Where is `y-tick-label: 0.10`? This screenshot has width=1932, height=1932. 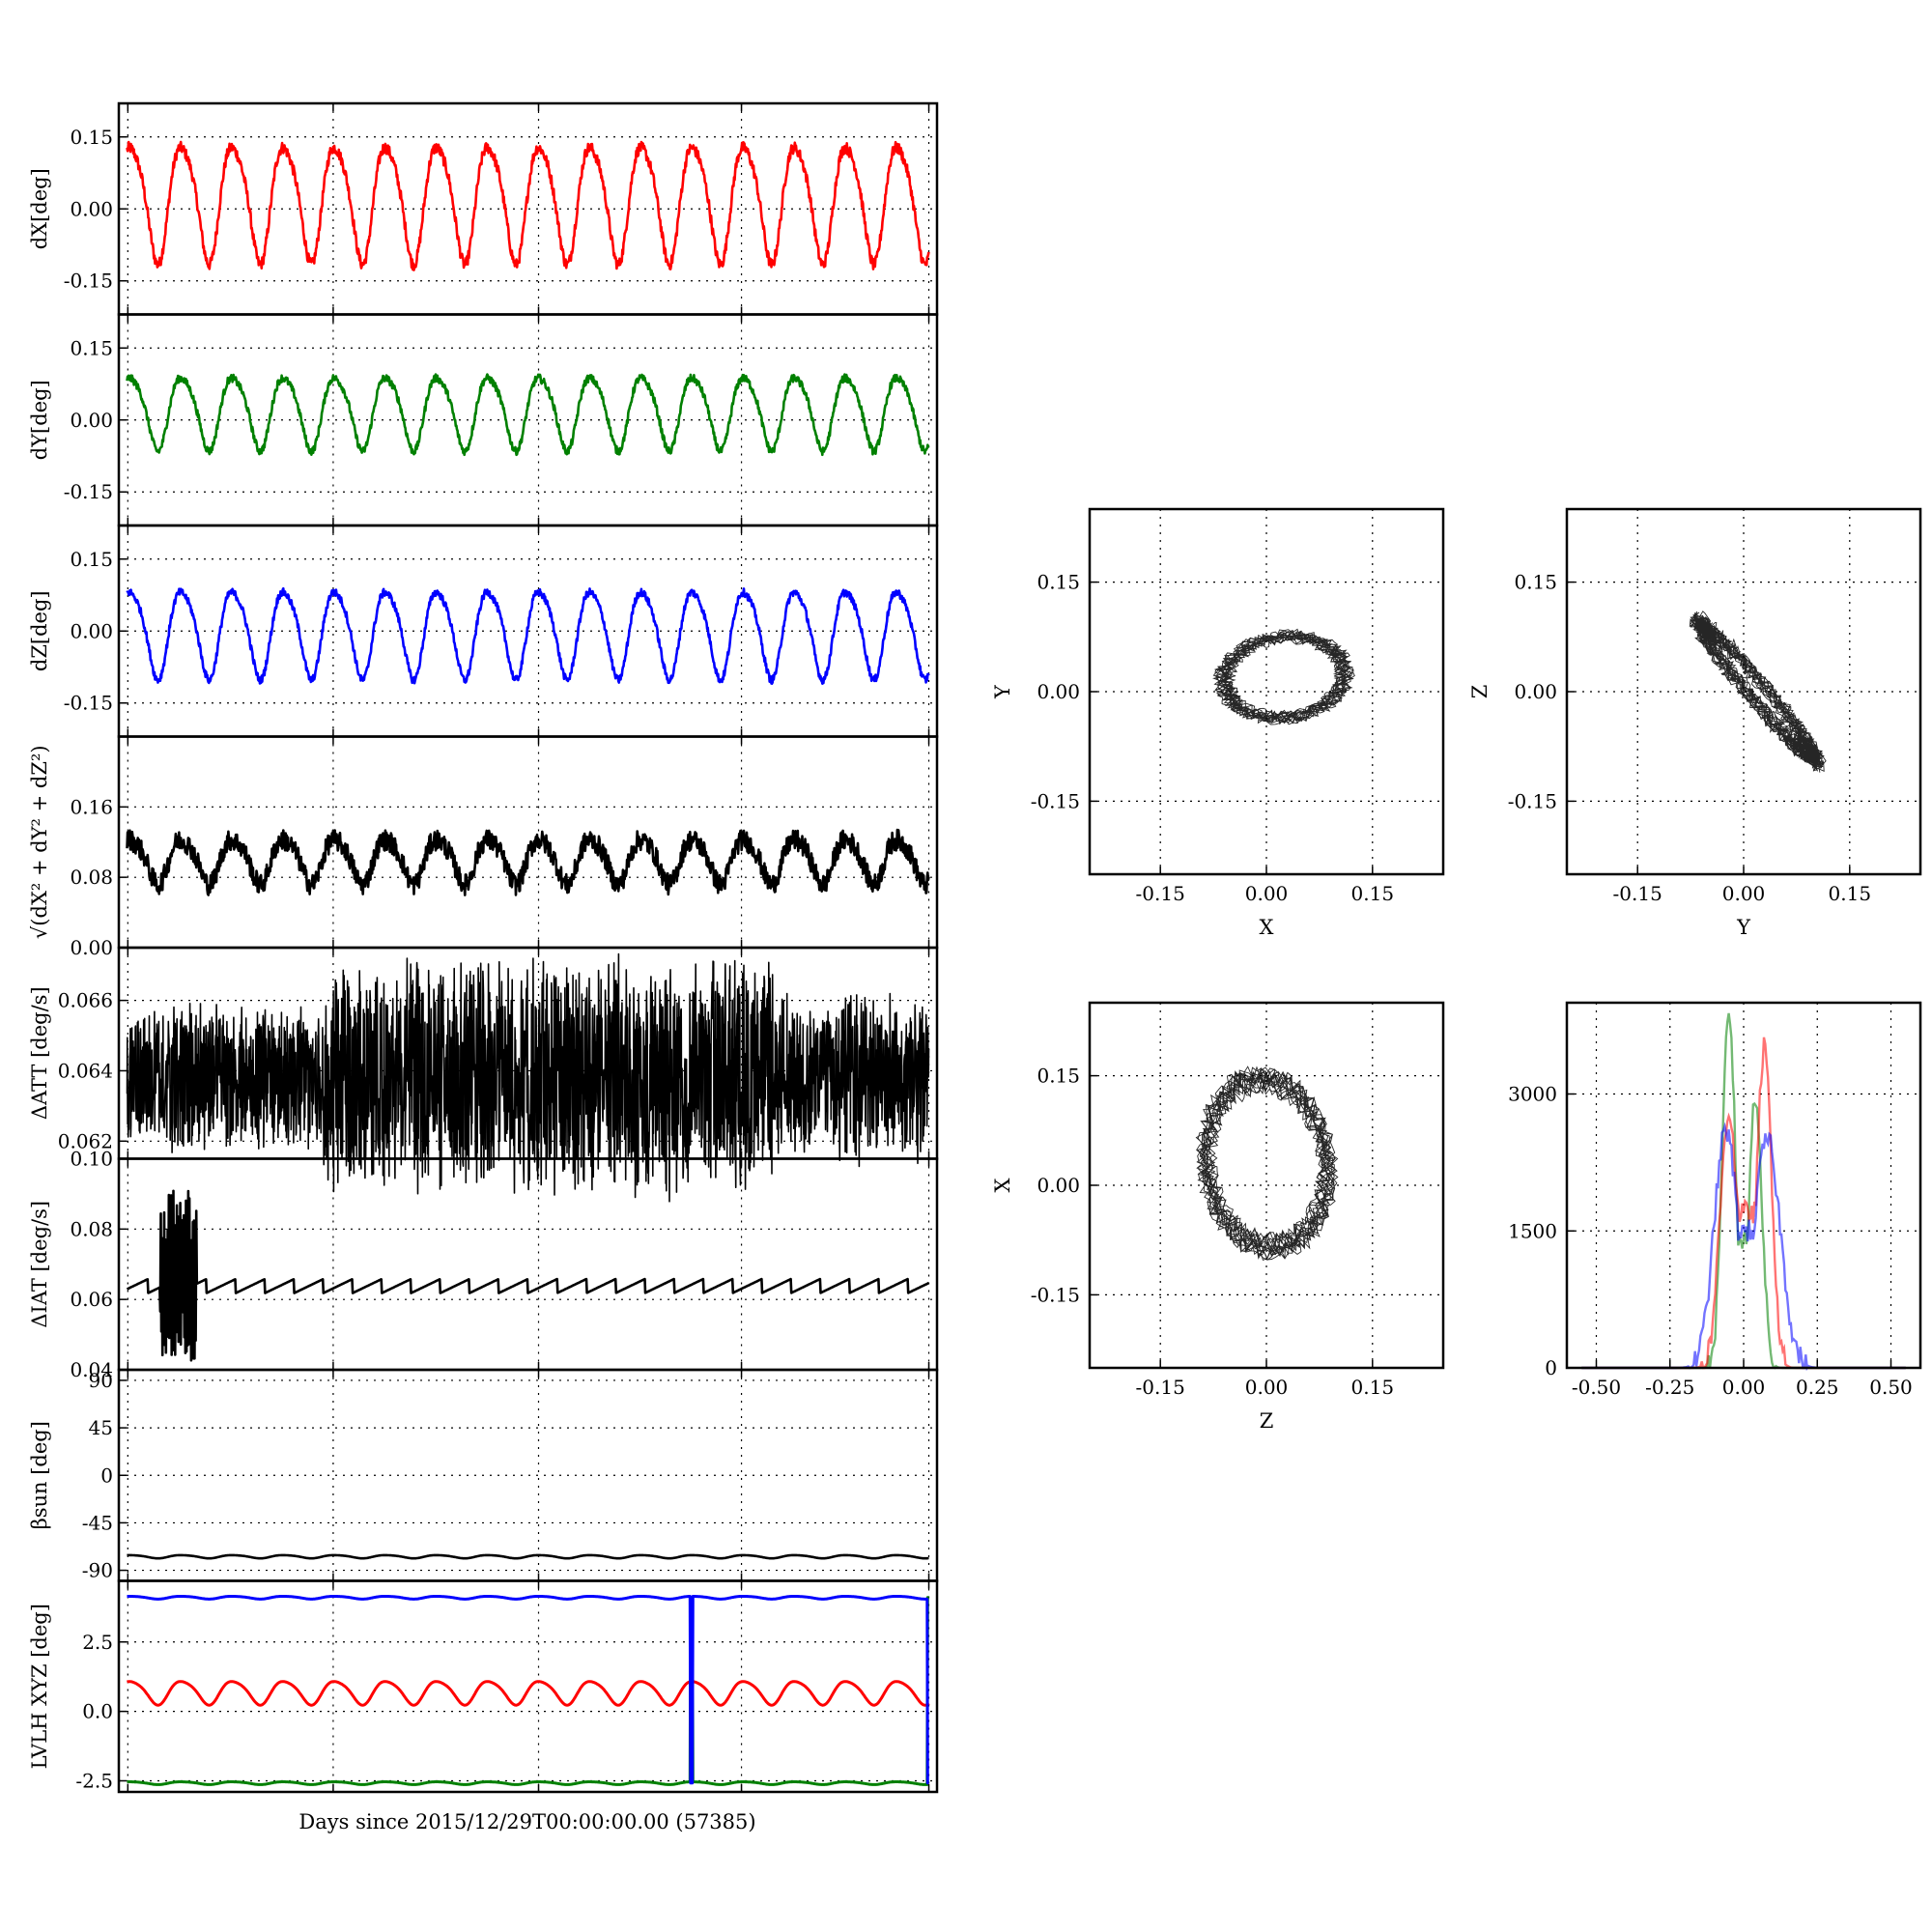
y-tick-label: 0.10 is located at coordinates (91, 1159).